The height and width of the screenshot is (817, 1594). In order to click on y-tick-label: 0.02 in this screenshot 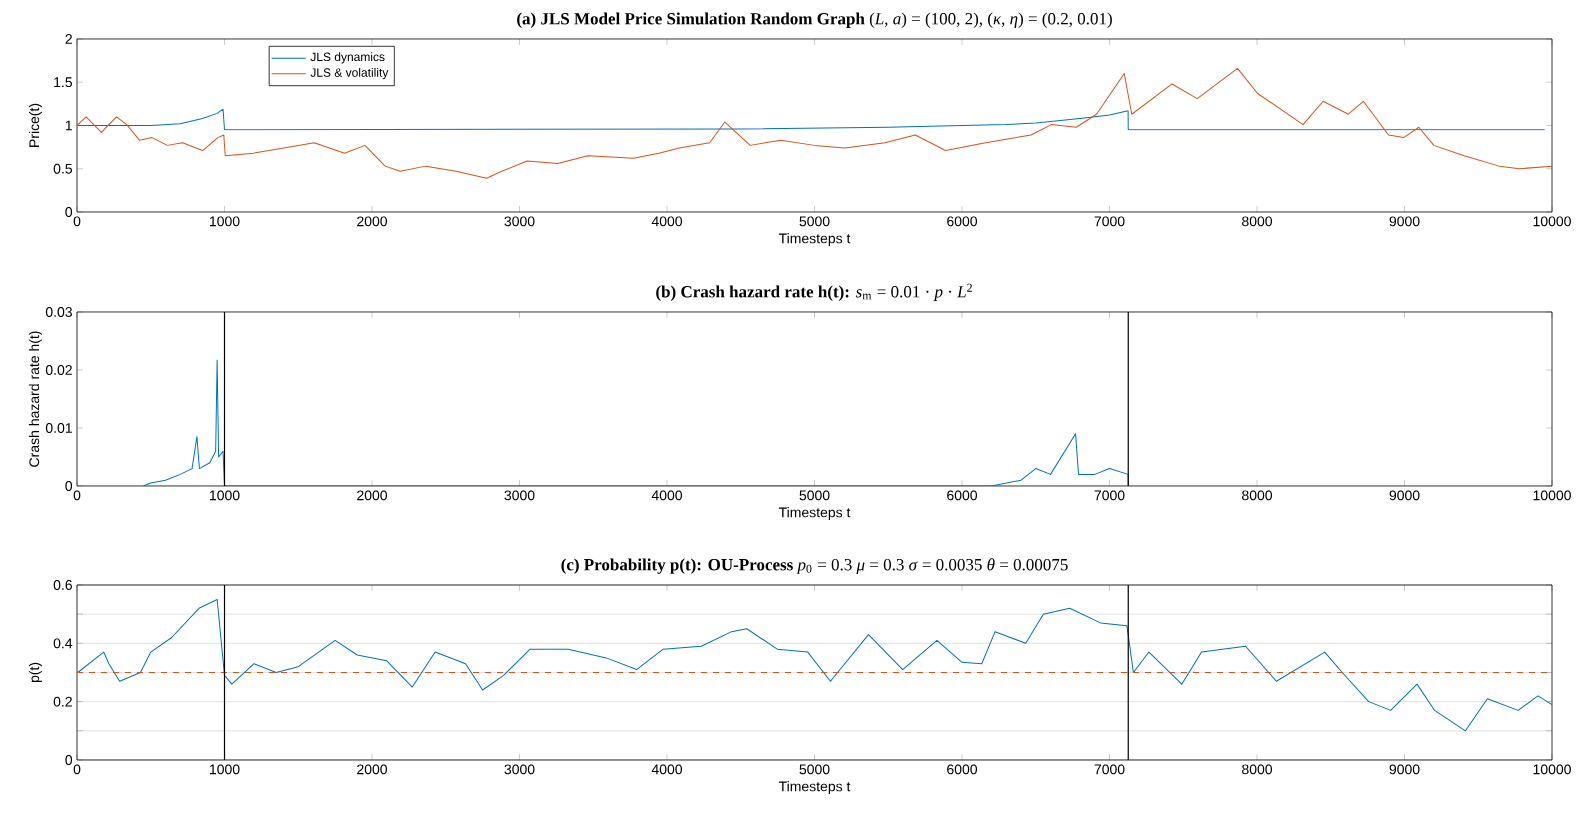, I will do `click(58, 370)`.